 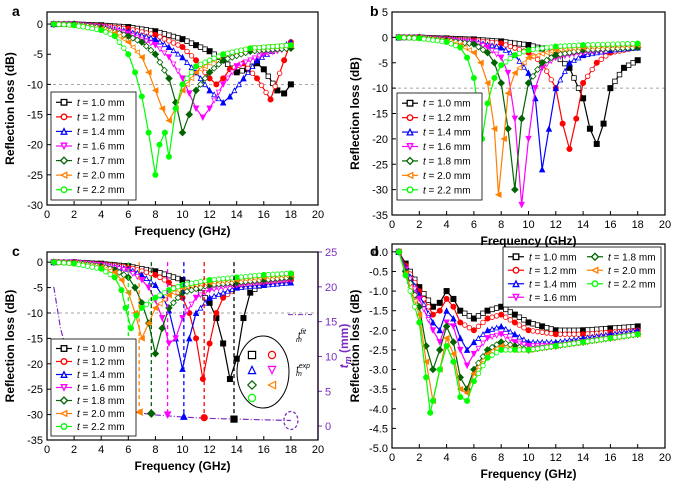 What do you see at coordinates (102, 388) in the screenshot?
I see `label-part: = 1.6 mm` at bounding box center [102, 388].